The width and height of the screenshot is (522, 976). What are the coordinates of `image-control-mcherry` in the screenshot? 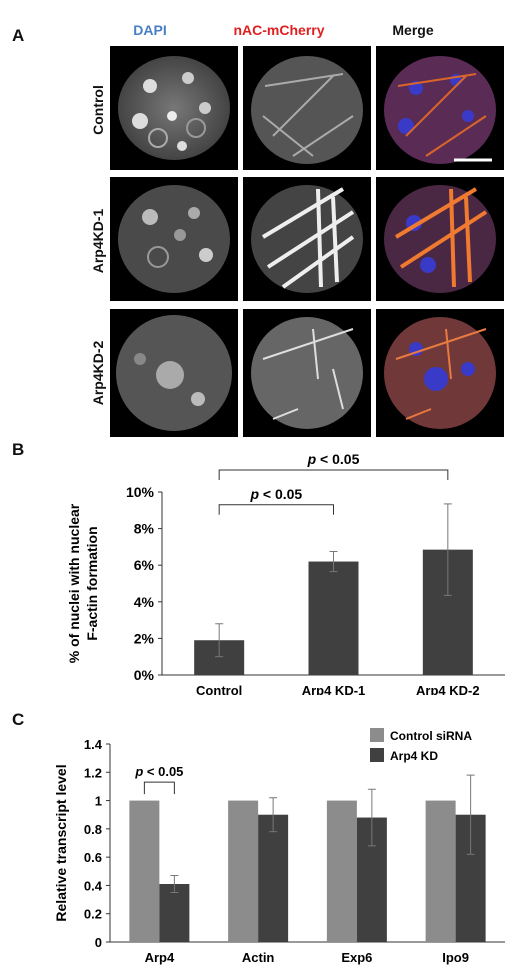 It's located at (307, 108).